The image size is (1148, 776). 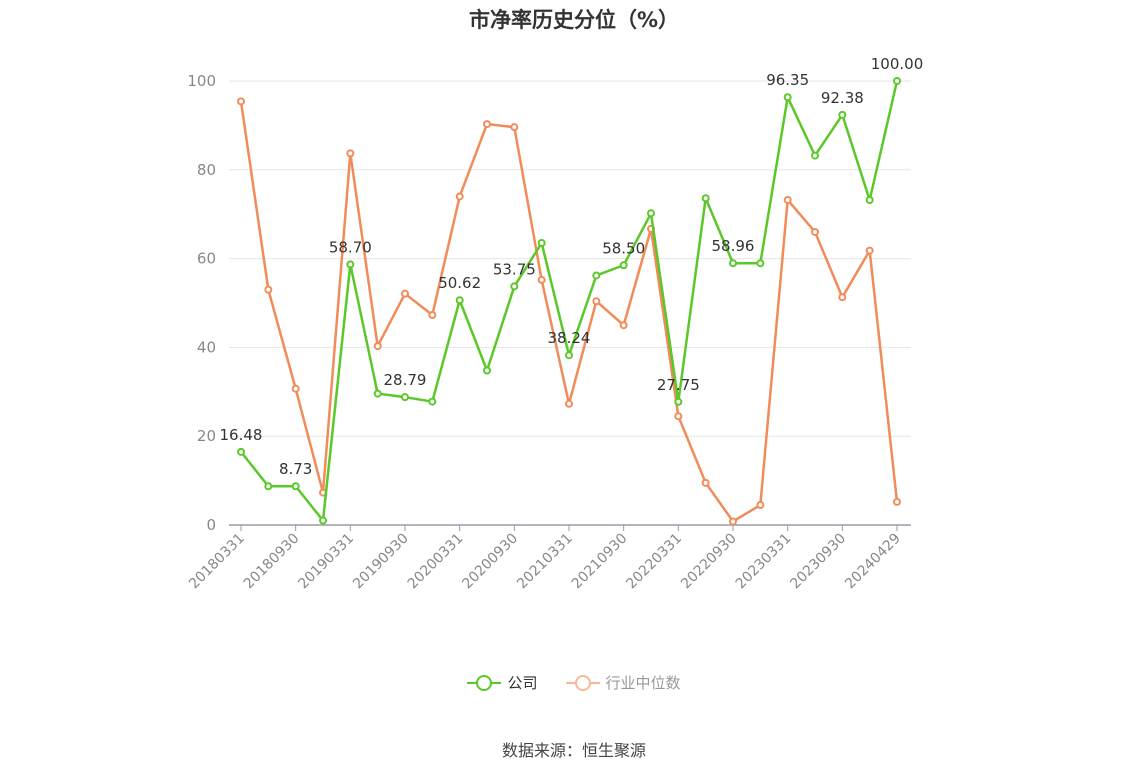 What do you see at coordinates (600, 562) in the screenshot?
I see `x-tick-label: 20210930` at bounding box center [600, 562].